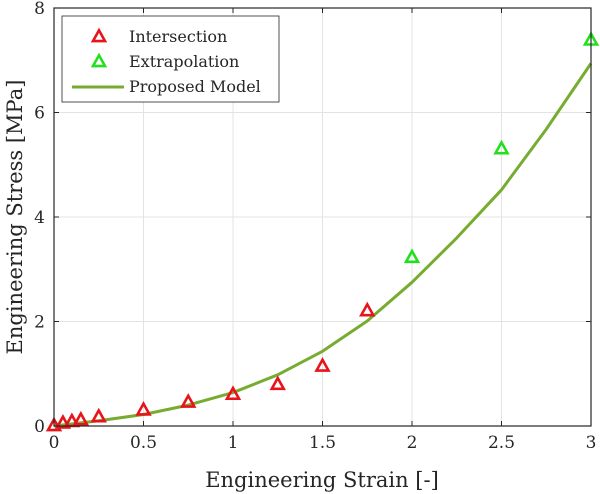 This screenshot has height=494, width=600. What do you see at coordinates (591, 443) in the screenshot?
I see `x-tick-label: 3` at bounding box center [591, 443].